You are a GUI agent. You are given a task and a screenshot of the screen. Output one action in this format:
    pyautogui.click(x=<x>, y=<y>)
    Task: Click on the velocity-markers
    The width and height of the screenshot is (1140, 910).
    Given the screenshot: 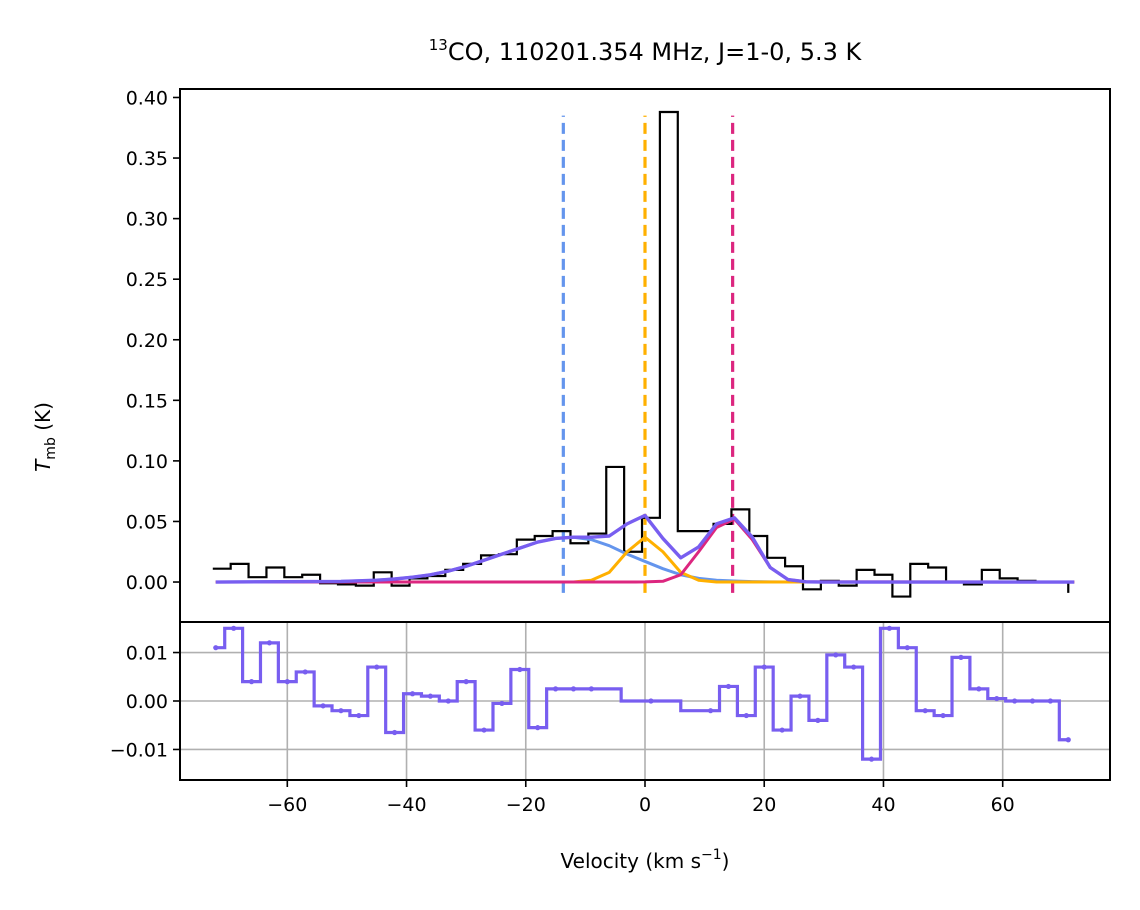 What is the action you would take?
    pyautogui.click(x=648, y=354)
    